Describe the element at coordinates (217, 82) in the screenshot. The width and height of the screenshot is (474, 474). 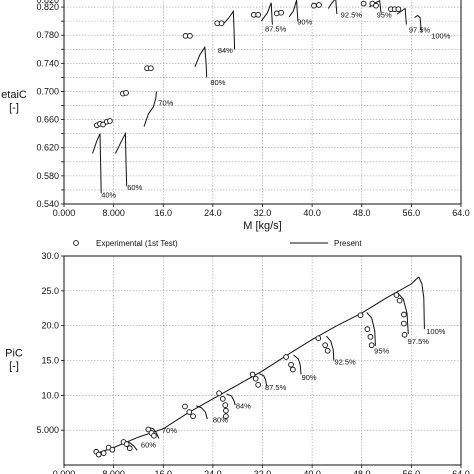
I see `speed-label: 80%` at that location.